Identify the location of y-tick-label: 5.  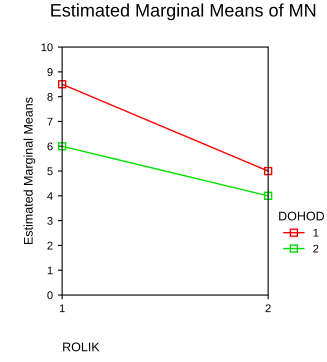
(50, 171).